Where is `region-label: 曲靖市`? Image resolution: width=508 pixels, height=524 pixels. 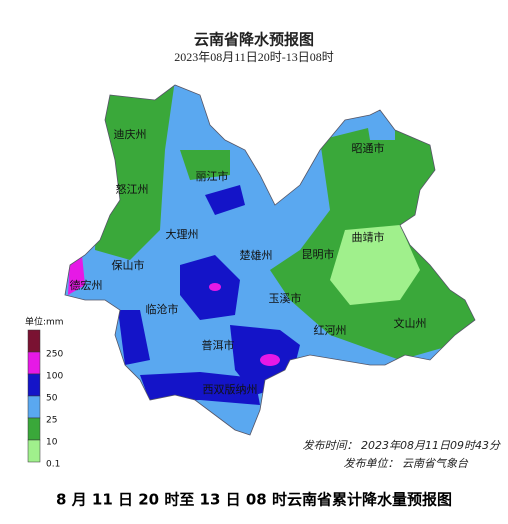
region-label: 曲靖市 is located at coordinates (368, 237).